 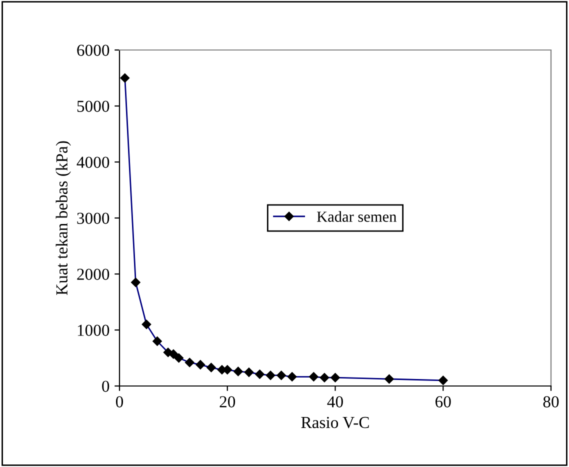 I want to click on y-tick-label: 6000, so click(x=93, y=50).